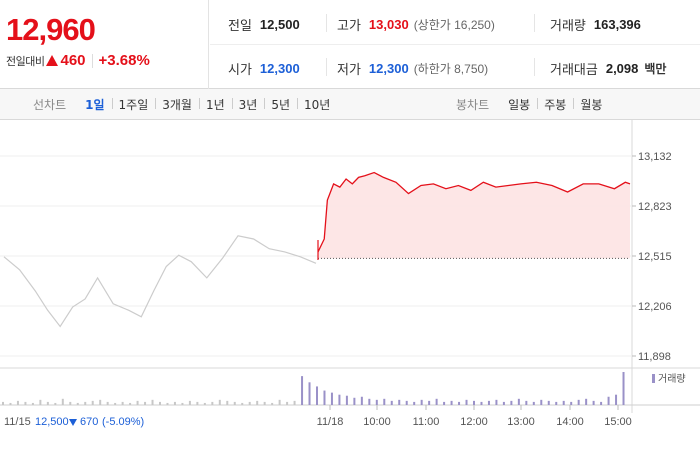 This screenshot has width=700, height=450. I want to click on tab-monthly-candle: 월봉, so click(591, 104).